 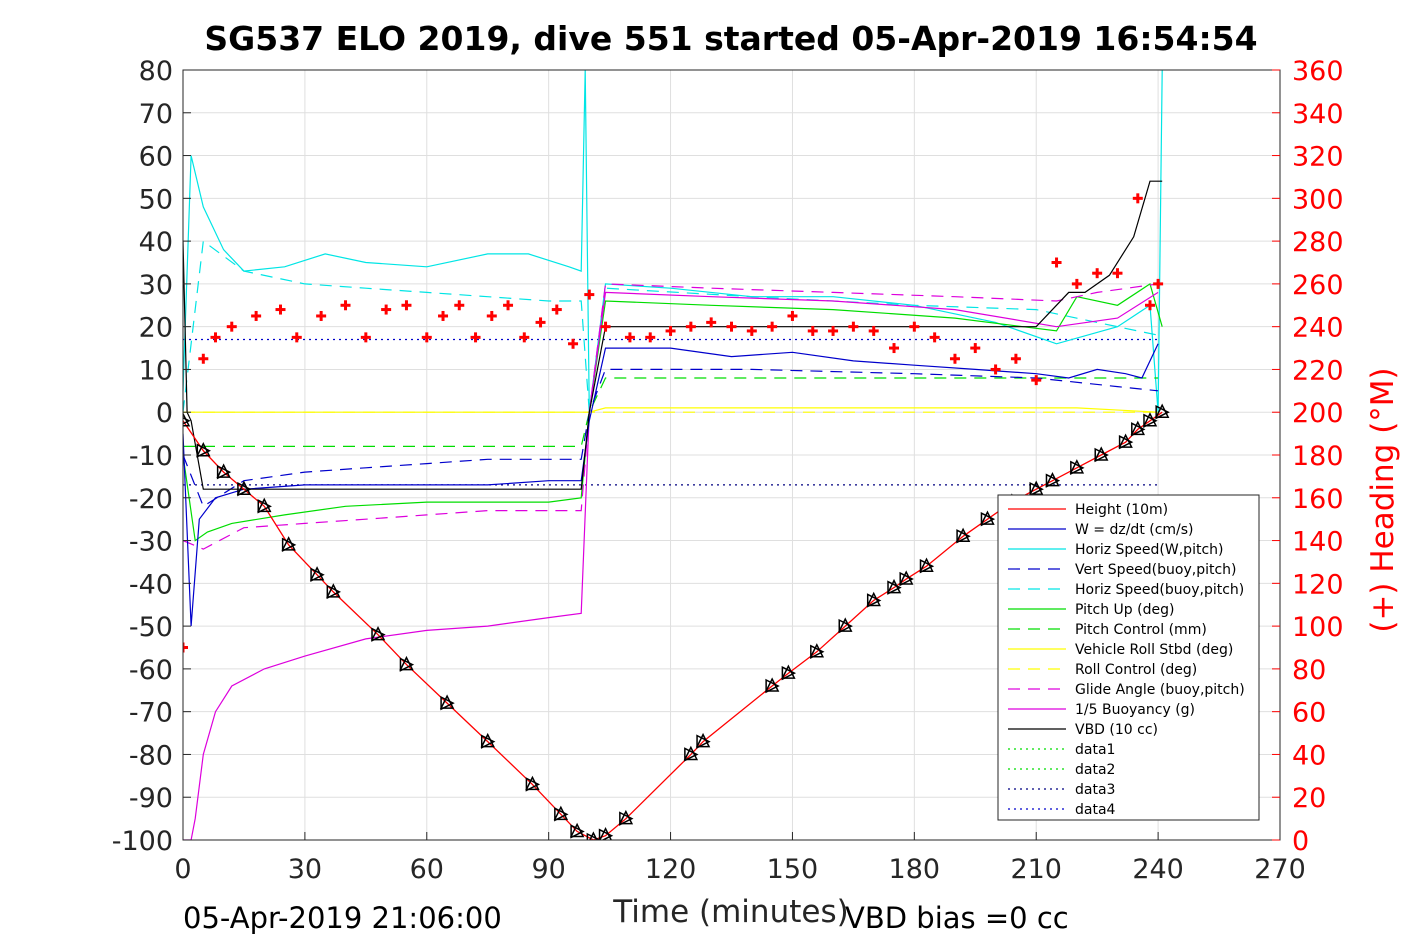 What do you see at coordinates (1135, 710) in the screenshot?
I see `legend-label: 1/5 Buoyancy (g)` at bounding box center [1135, 710].